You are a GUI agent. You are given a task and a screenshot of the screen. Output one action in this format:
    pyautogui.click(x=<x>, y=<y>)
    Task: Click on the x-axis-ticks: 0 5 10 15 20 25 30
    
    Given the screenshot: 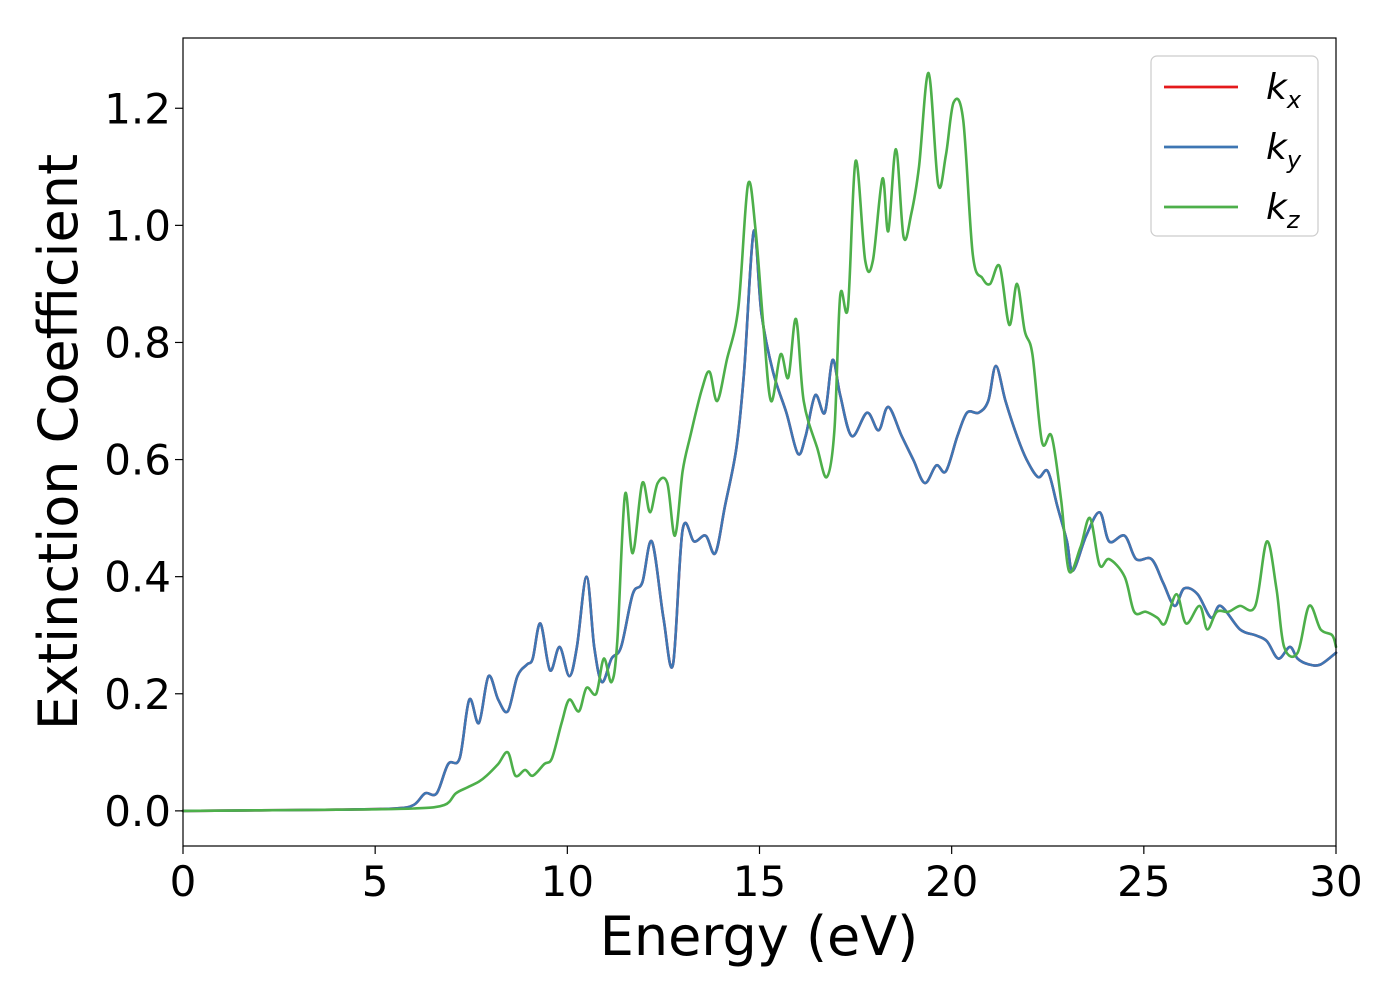 What is the action you would take?
    pyautogui.click(x=766, y=876)
    